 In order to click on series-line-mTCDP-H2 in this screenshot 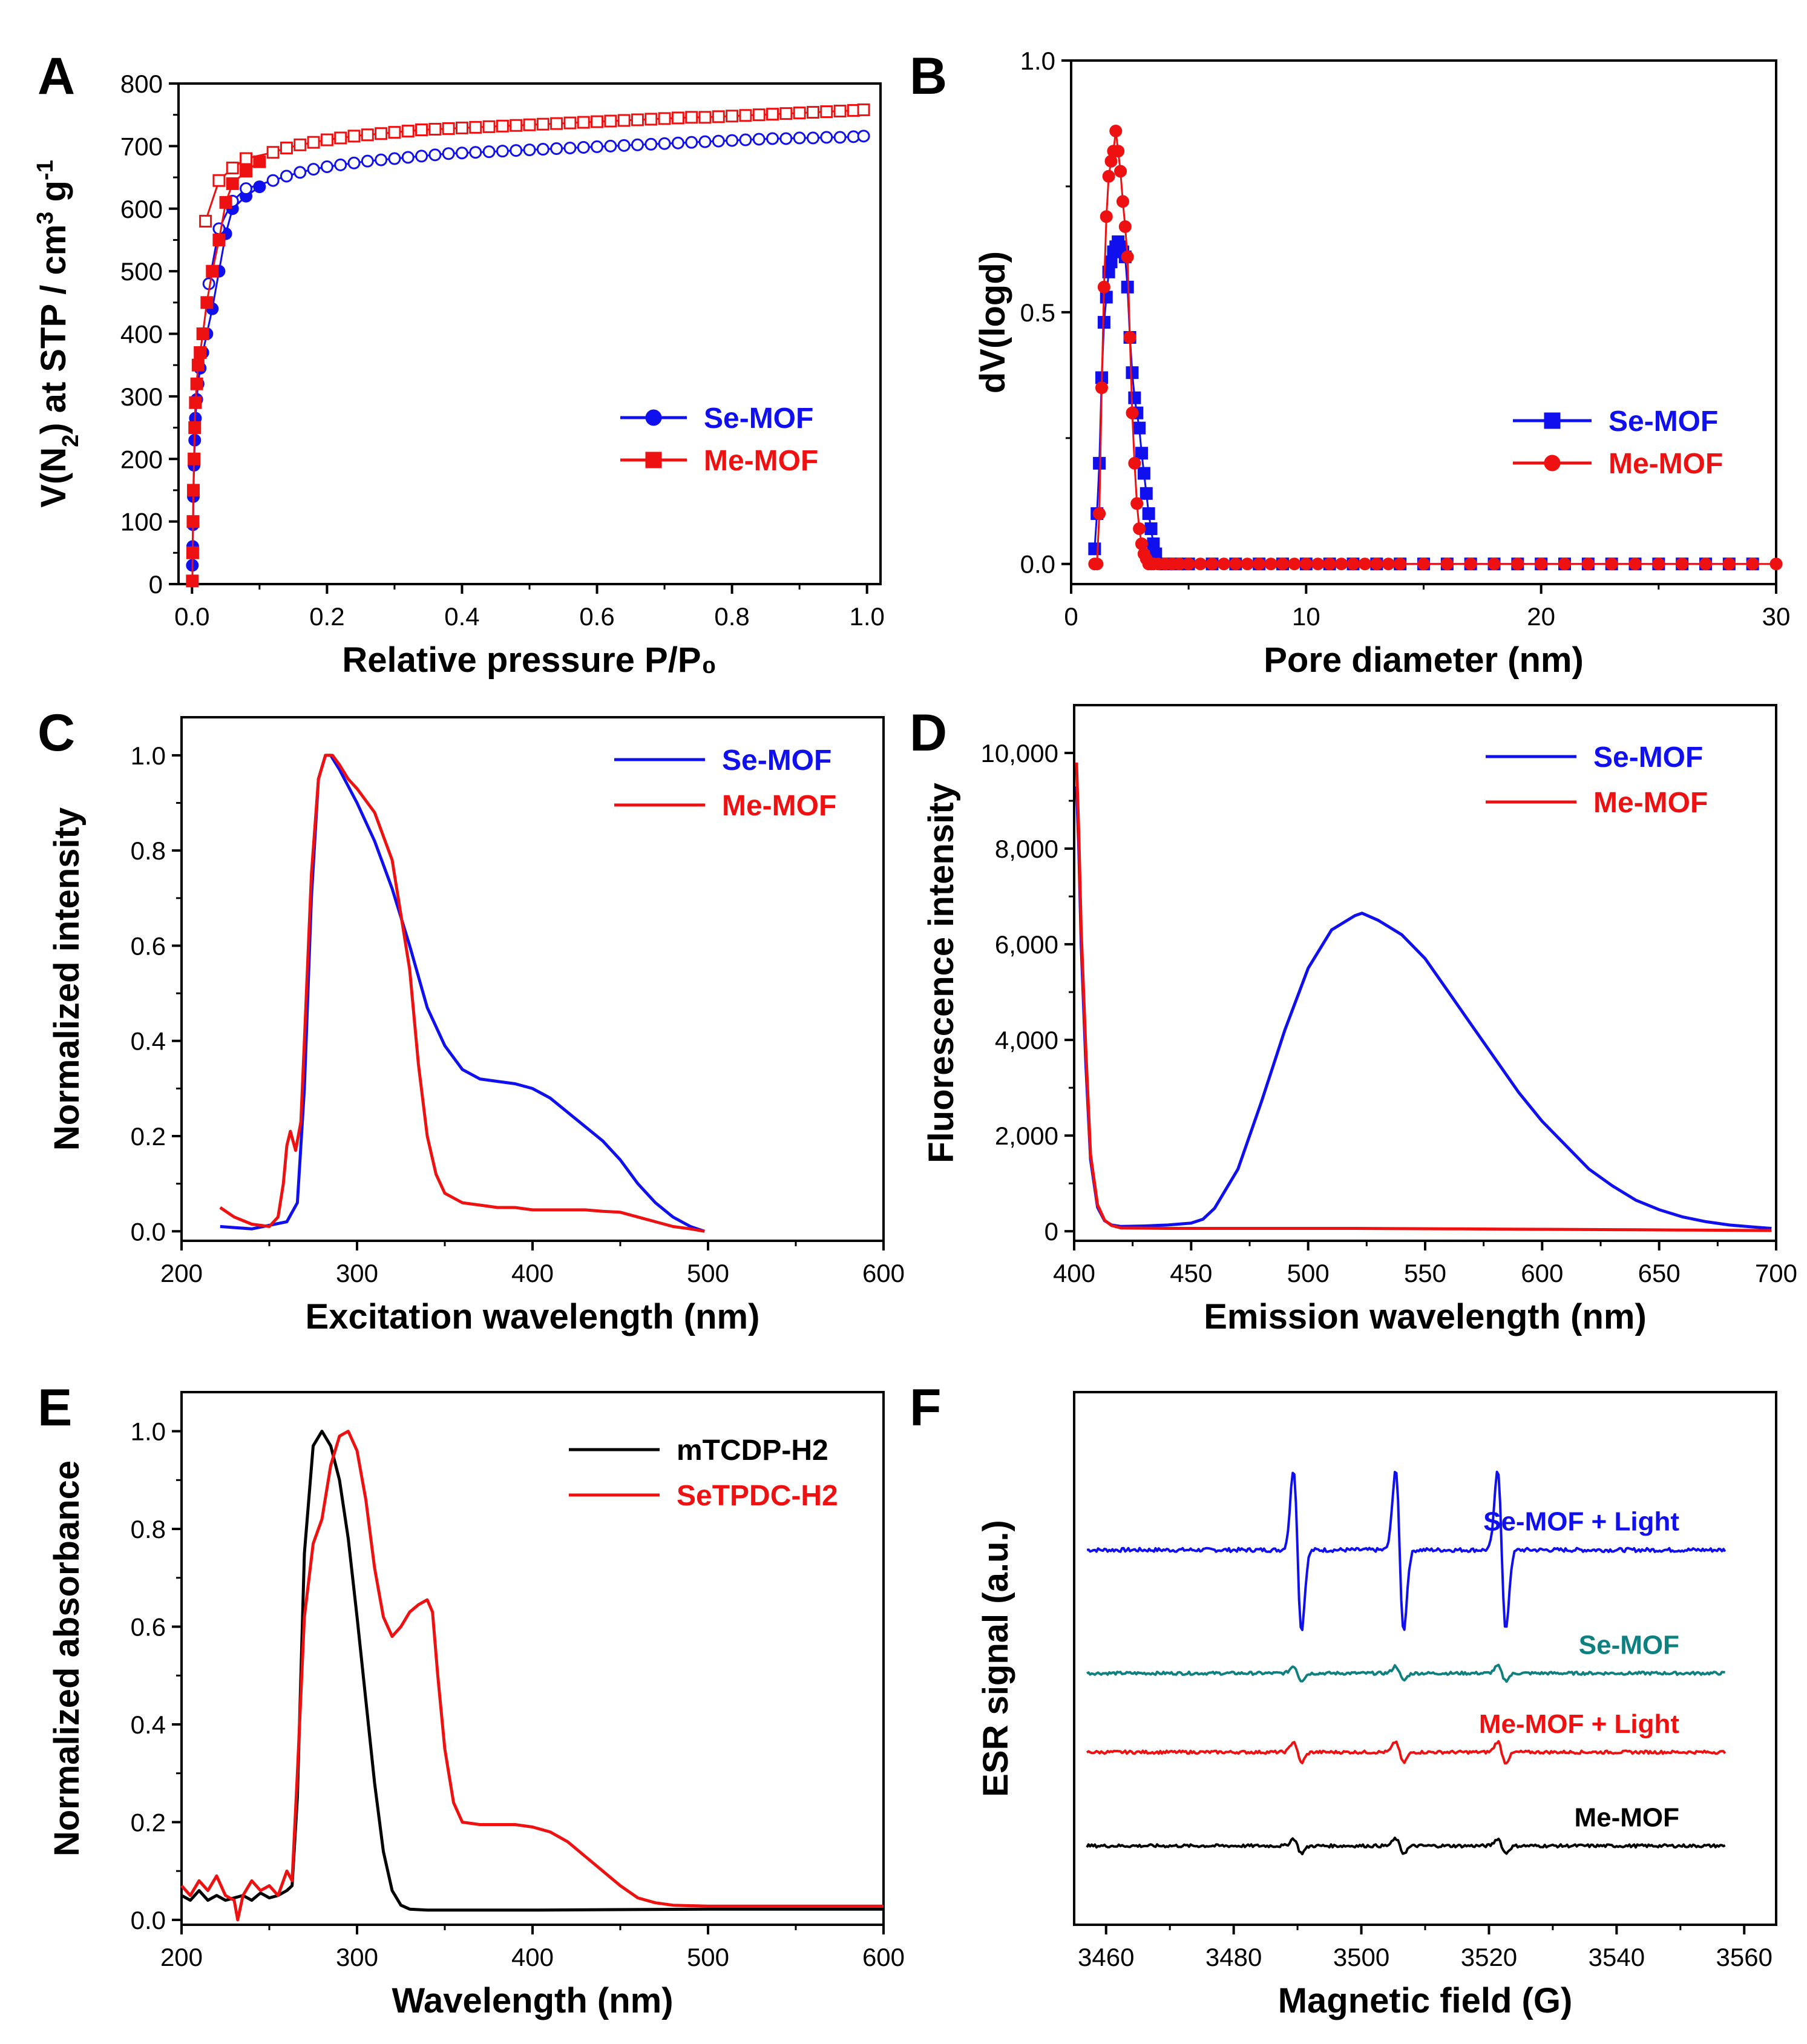, I will do `click(532, 1671)`.